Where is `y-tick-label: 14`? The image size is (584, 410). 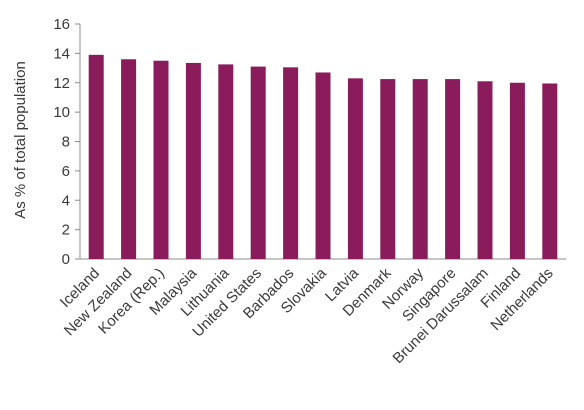
y-tick-label: 14 is located at coordinates (61, 53).